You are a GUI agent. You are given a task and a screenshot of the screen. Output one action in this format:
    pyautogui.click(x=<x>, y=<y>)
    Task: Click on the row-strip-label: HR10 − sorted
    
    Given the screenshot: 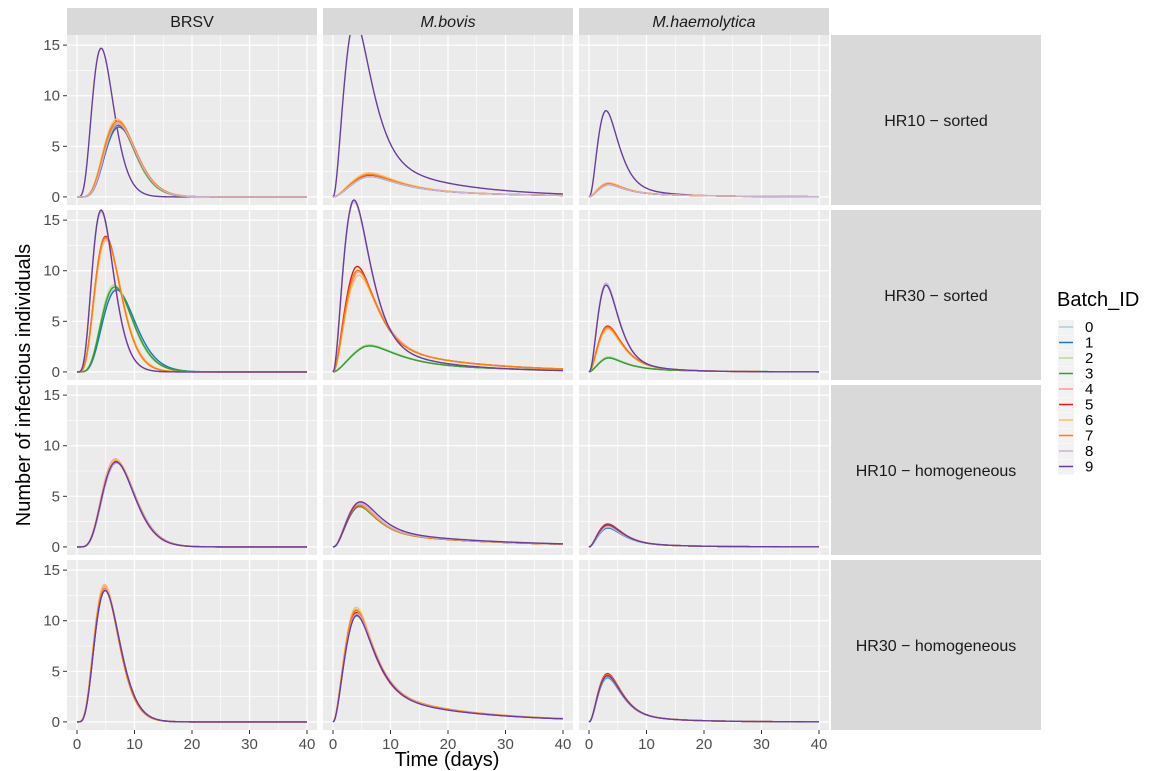 What is the action you would take?
    pyautogui.click(x=936, y=121)
    